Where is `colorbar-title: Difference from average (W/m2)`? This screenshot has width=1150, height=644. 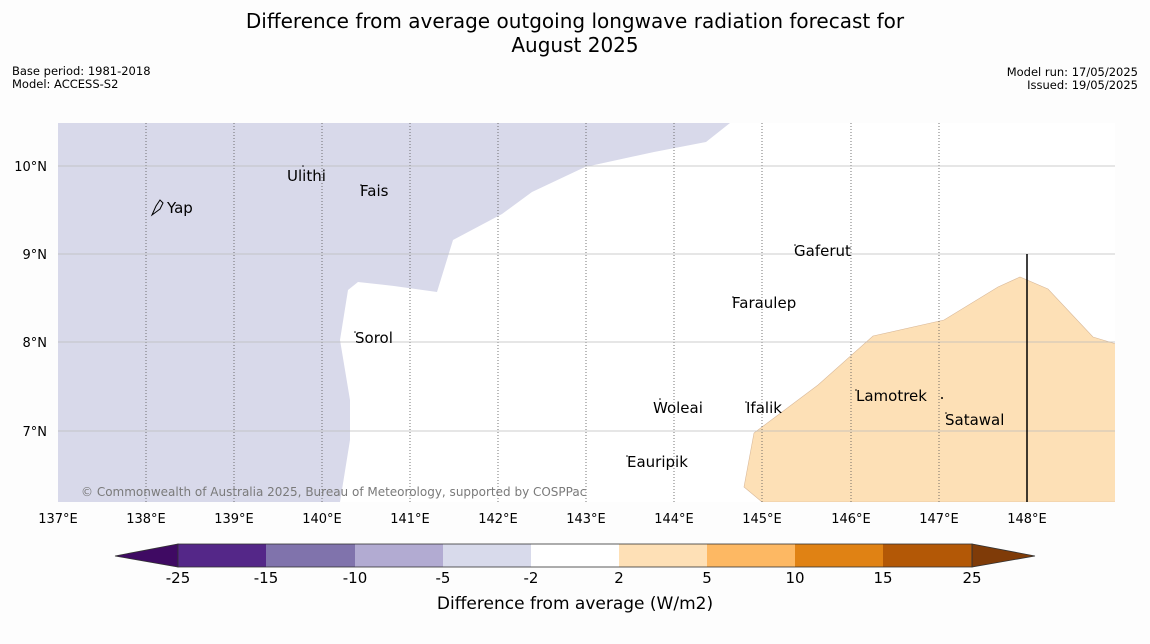
colorbar-title: Difference from average (W/m2) is located at coordinates (575, 604).